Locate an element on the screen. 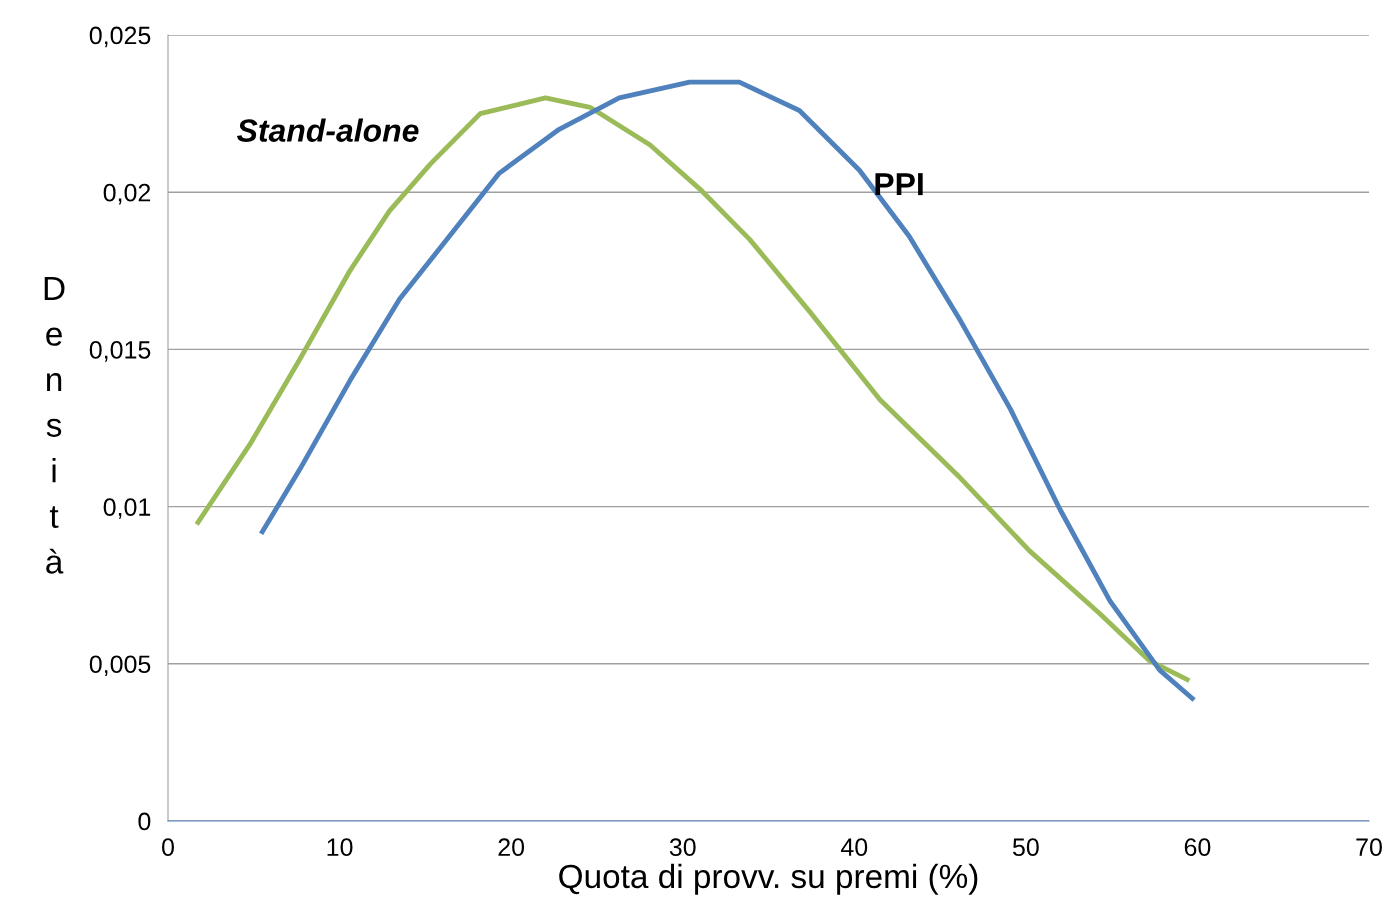 The height and width of the screenshot is (923, 1396). y-tick-label: 0,02 is located at coordinates (127, 194).